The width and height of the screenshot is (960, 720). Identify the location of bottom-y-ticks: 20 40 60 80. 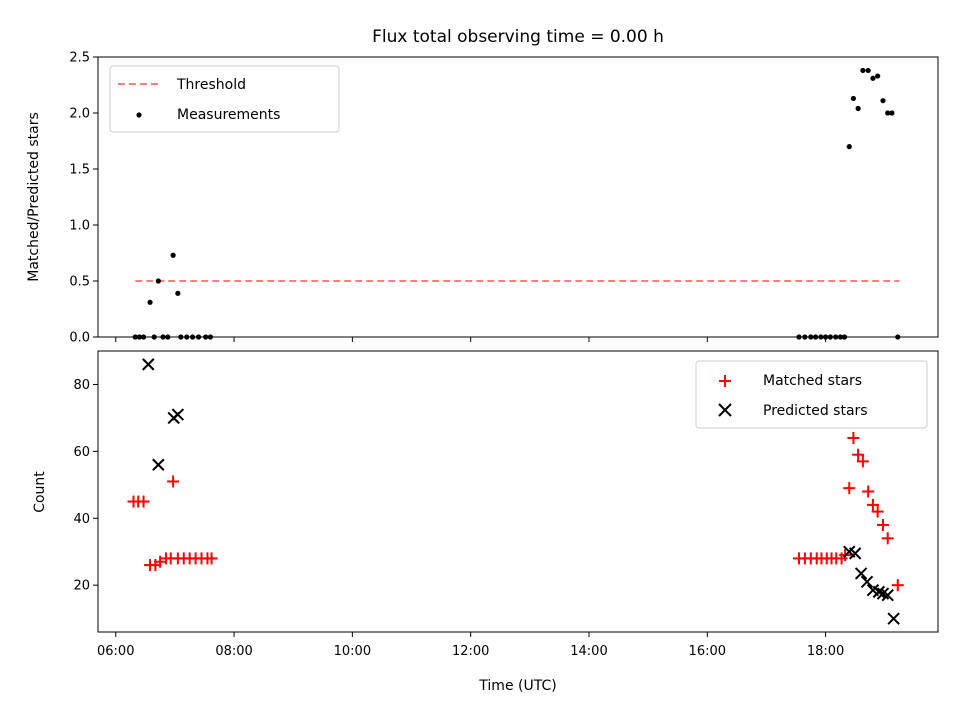
(85, 486).